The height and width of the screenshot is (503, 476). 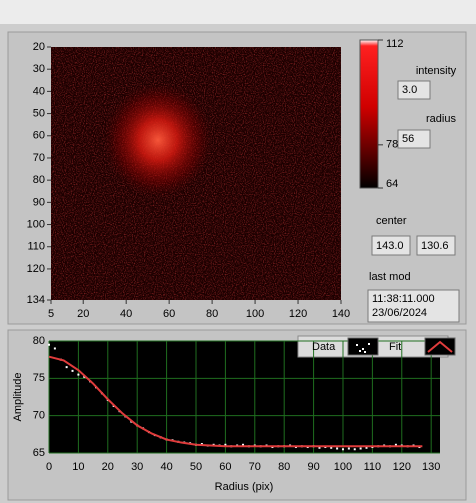 I want to click on colorbar, so click(x=369, y=114).